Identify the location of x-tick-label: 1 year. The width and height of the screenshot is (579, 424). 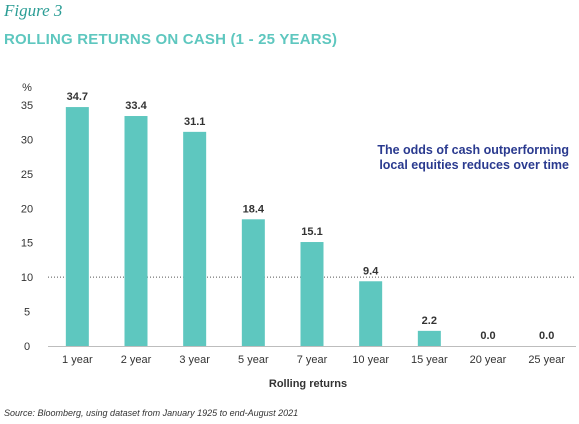
(77, 360).